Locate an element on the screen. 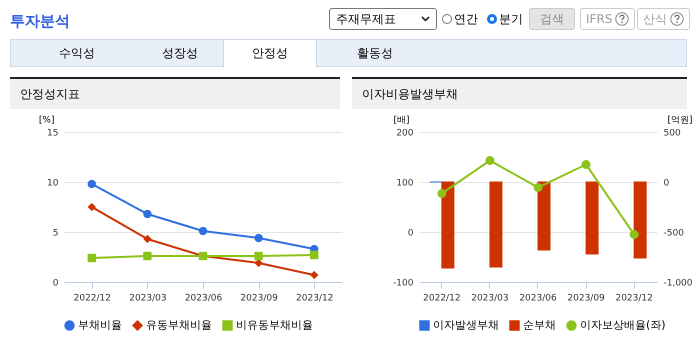  y2-axis-title: [억원] is located at coordinates (680, 121).